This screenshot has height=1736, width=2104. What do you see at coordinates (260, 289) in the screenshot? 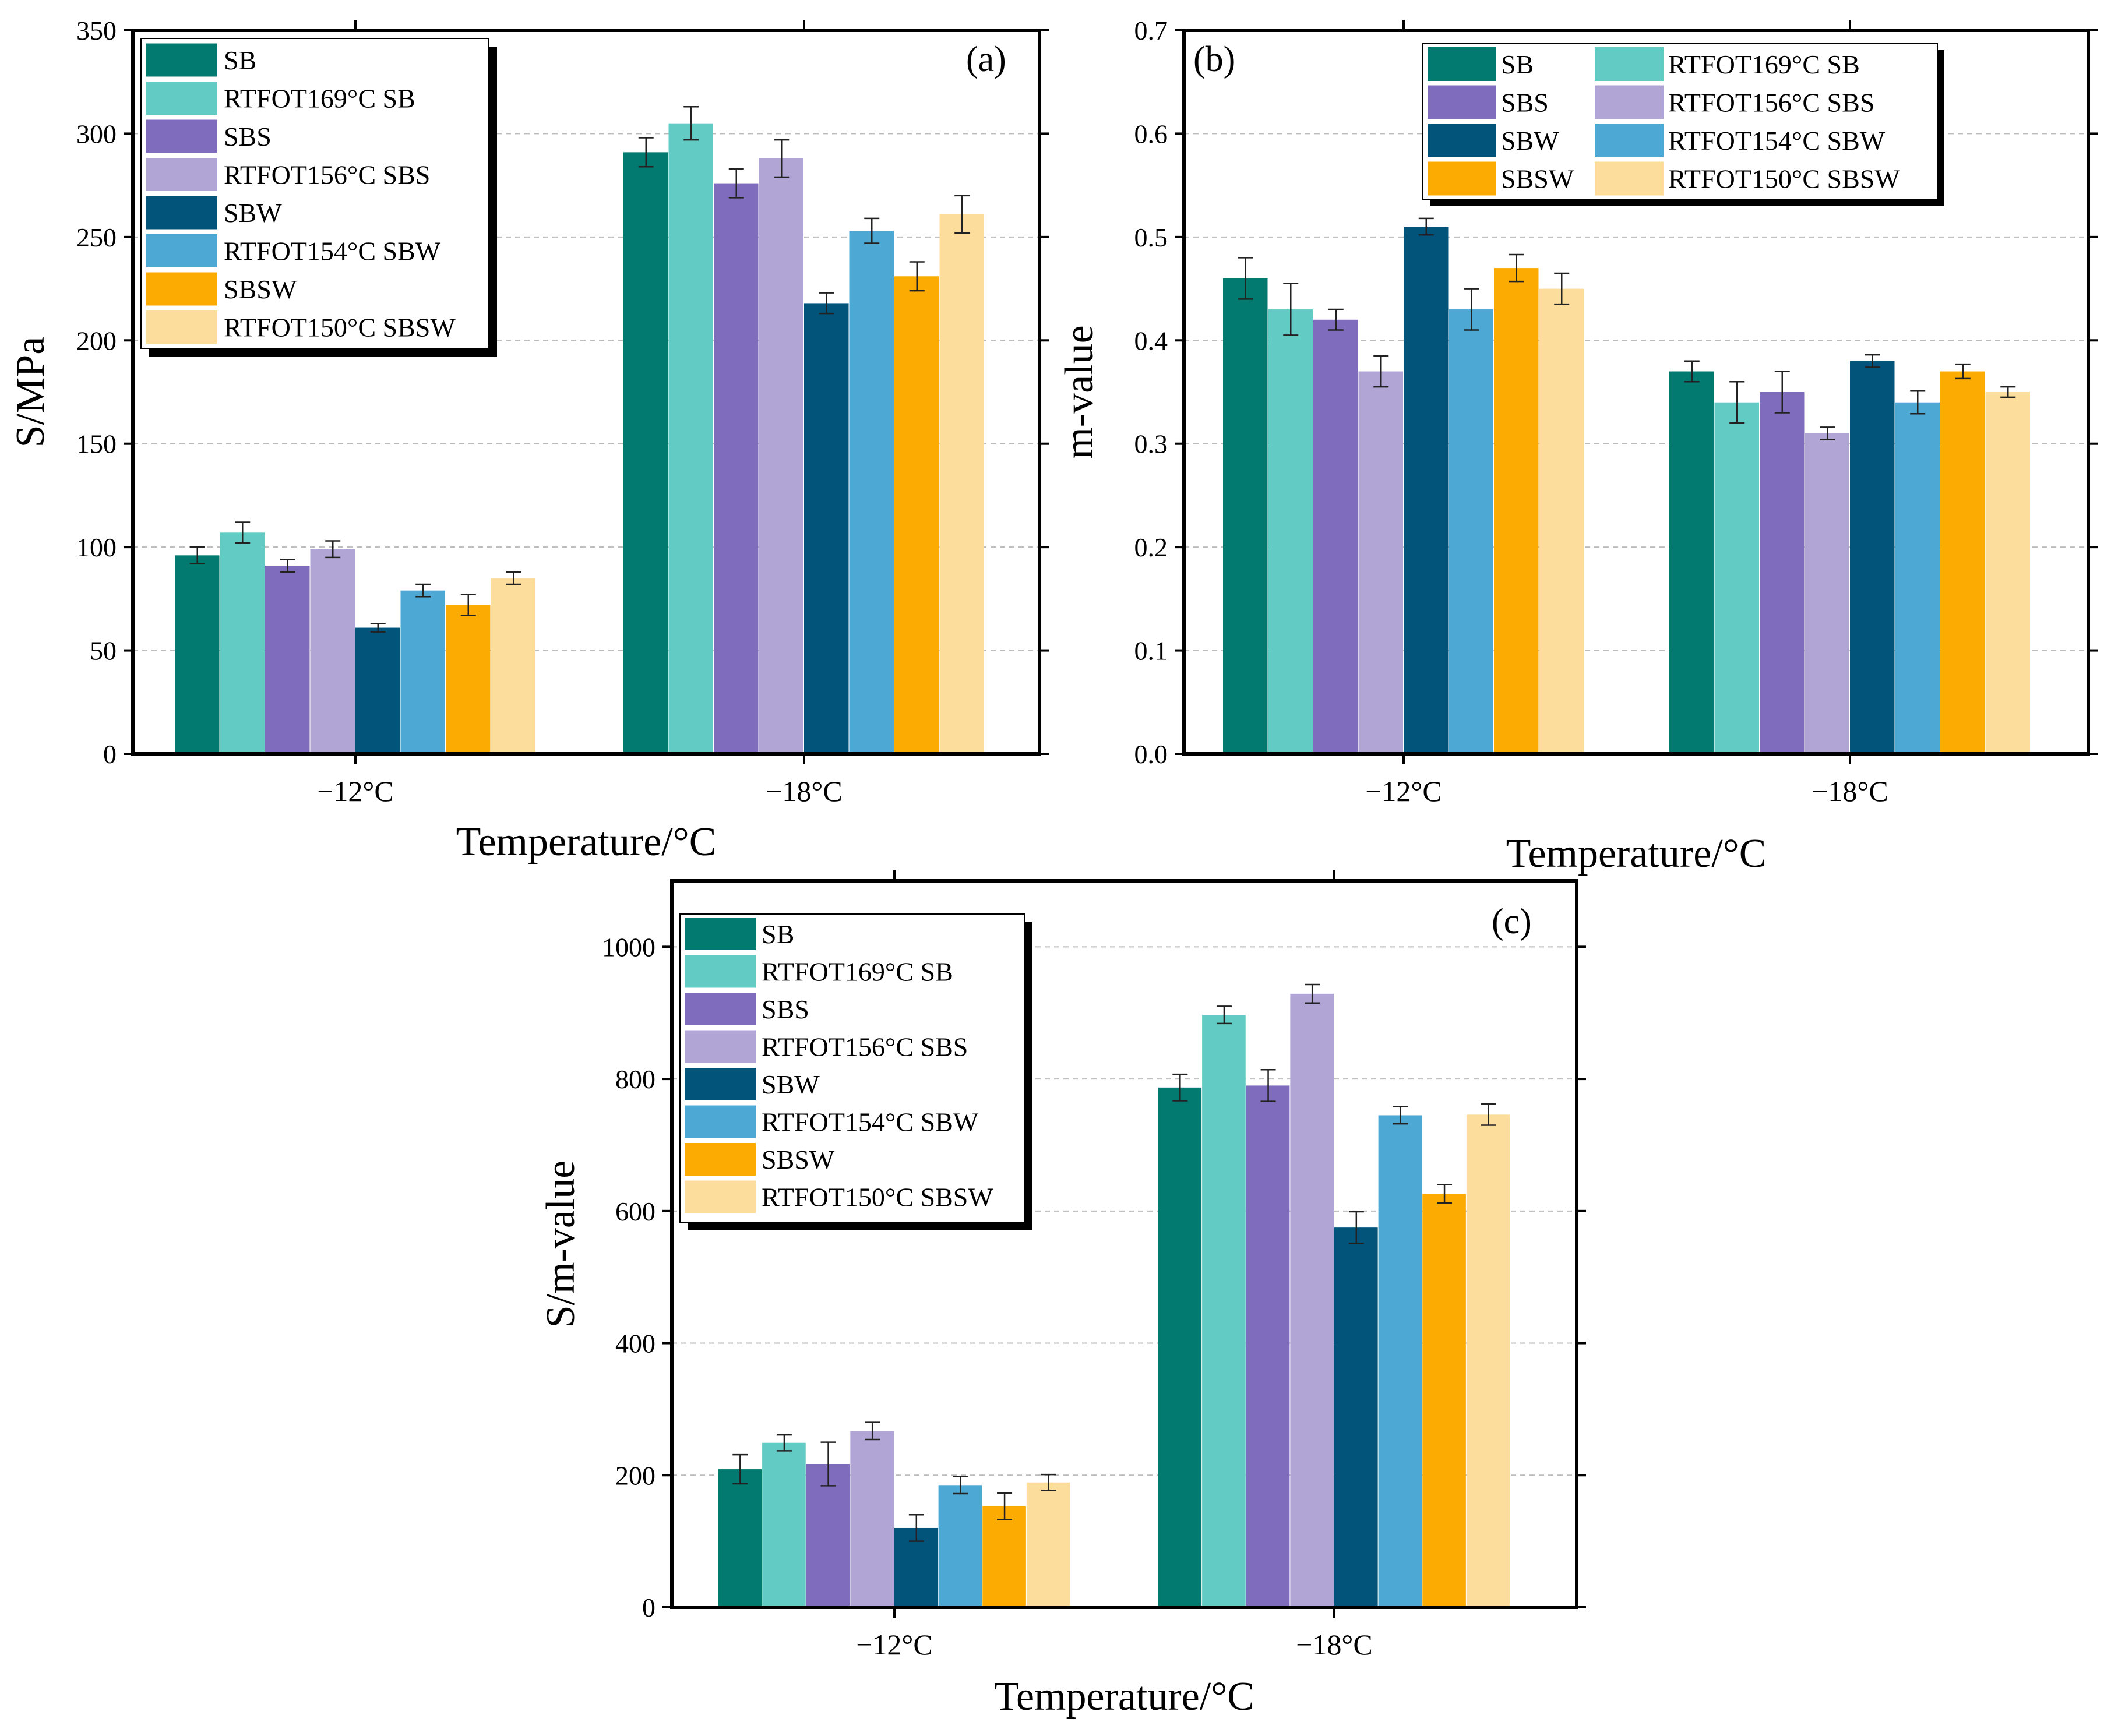
I see `legend-label: SBSW` at bounding box center [260, 289].